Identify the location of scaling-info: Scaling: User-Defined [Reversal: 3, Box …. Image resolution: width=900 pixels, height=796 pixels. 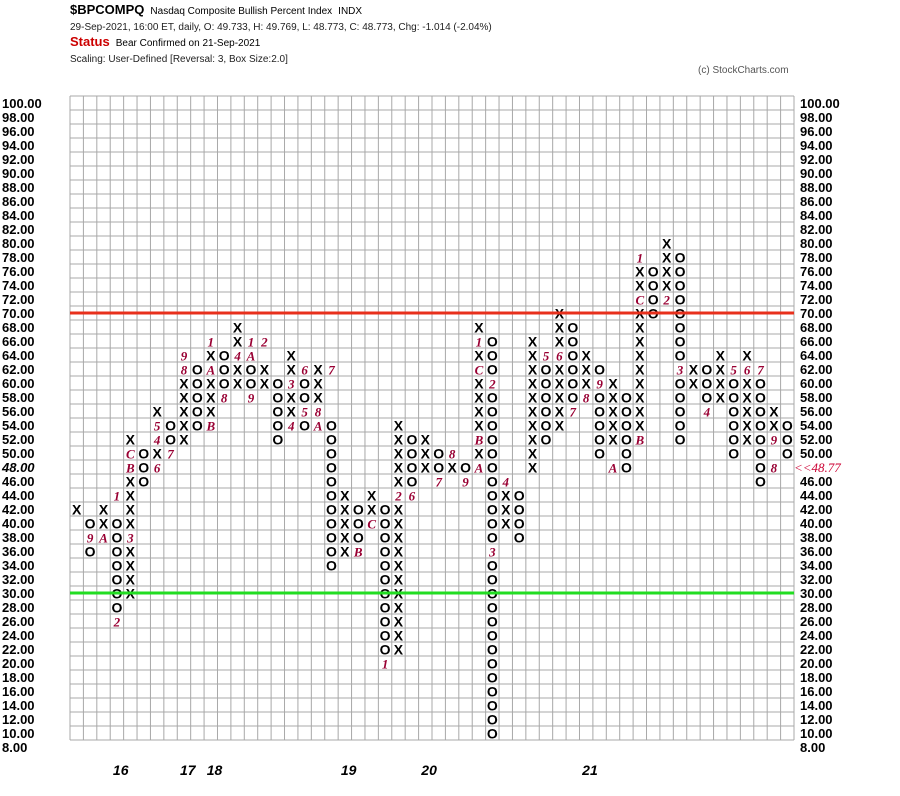
(179, 59).